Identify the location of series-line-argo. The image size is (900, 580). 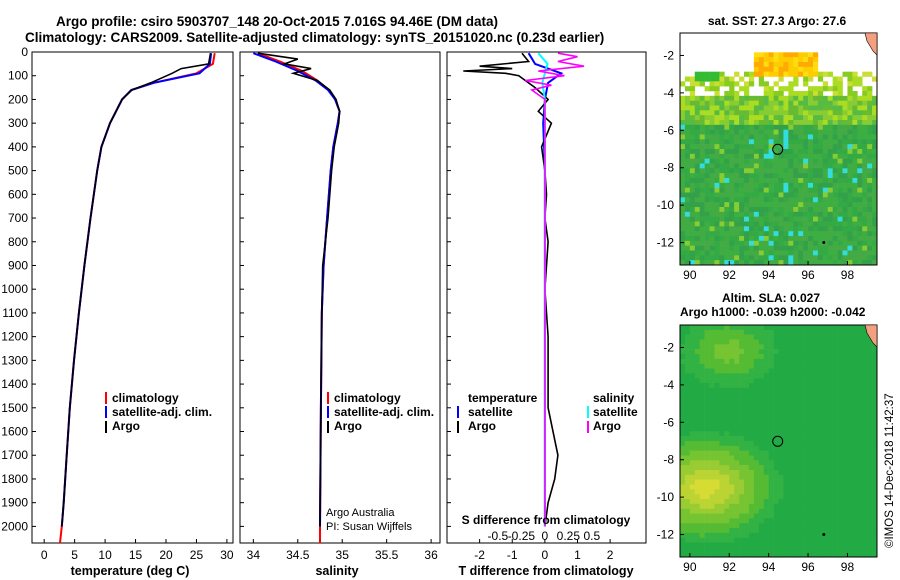
(299, 289).